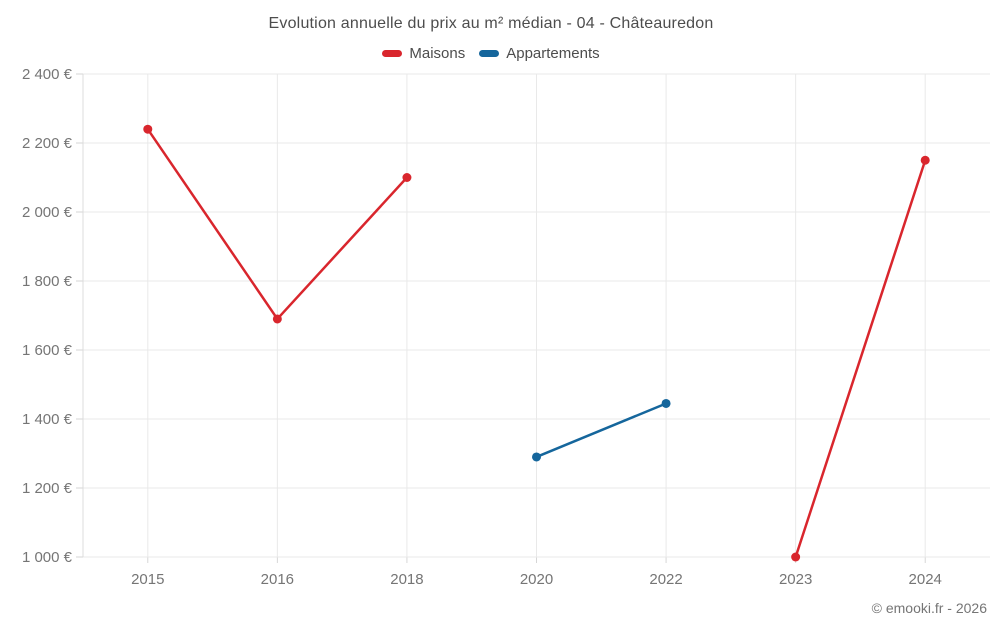  I want to click on x-tick-label: 2015, so click(147, 579).